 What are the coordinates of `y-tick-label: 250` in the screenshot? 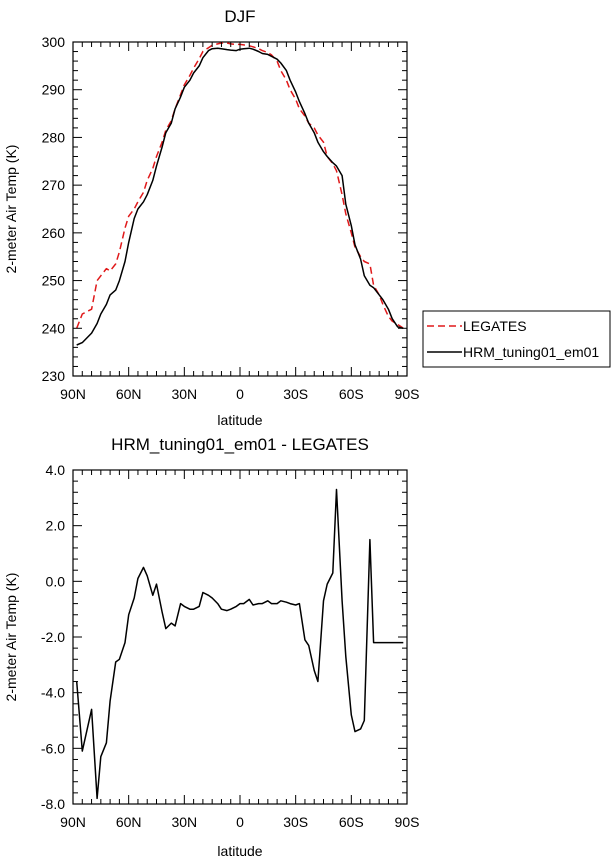 It's located at (54, 281).